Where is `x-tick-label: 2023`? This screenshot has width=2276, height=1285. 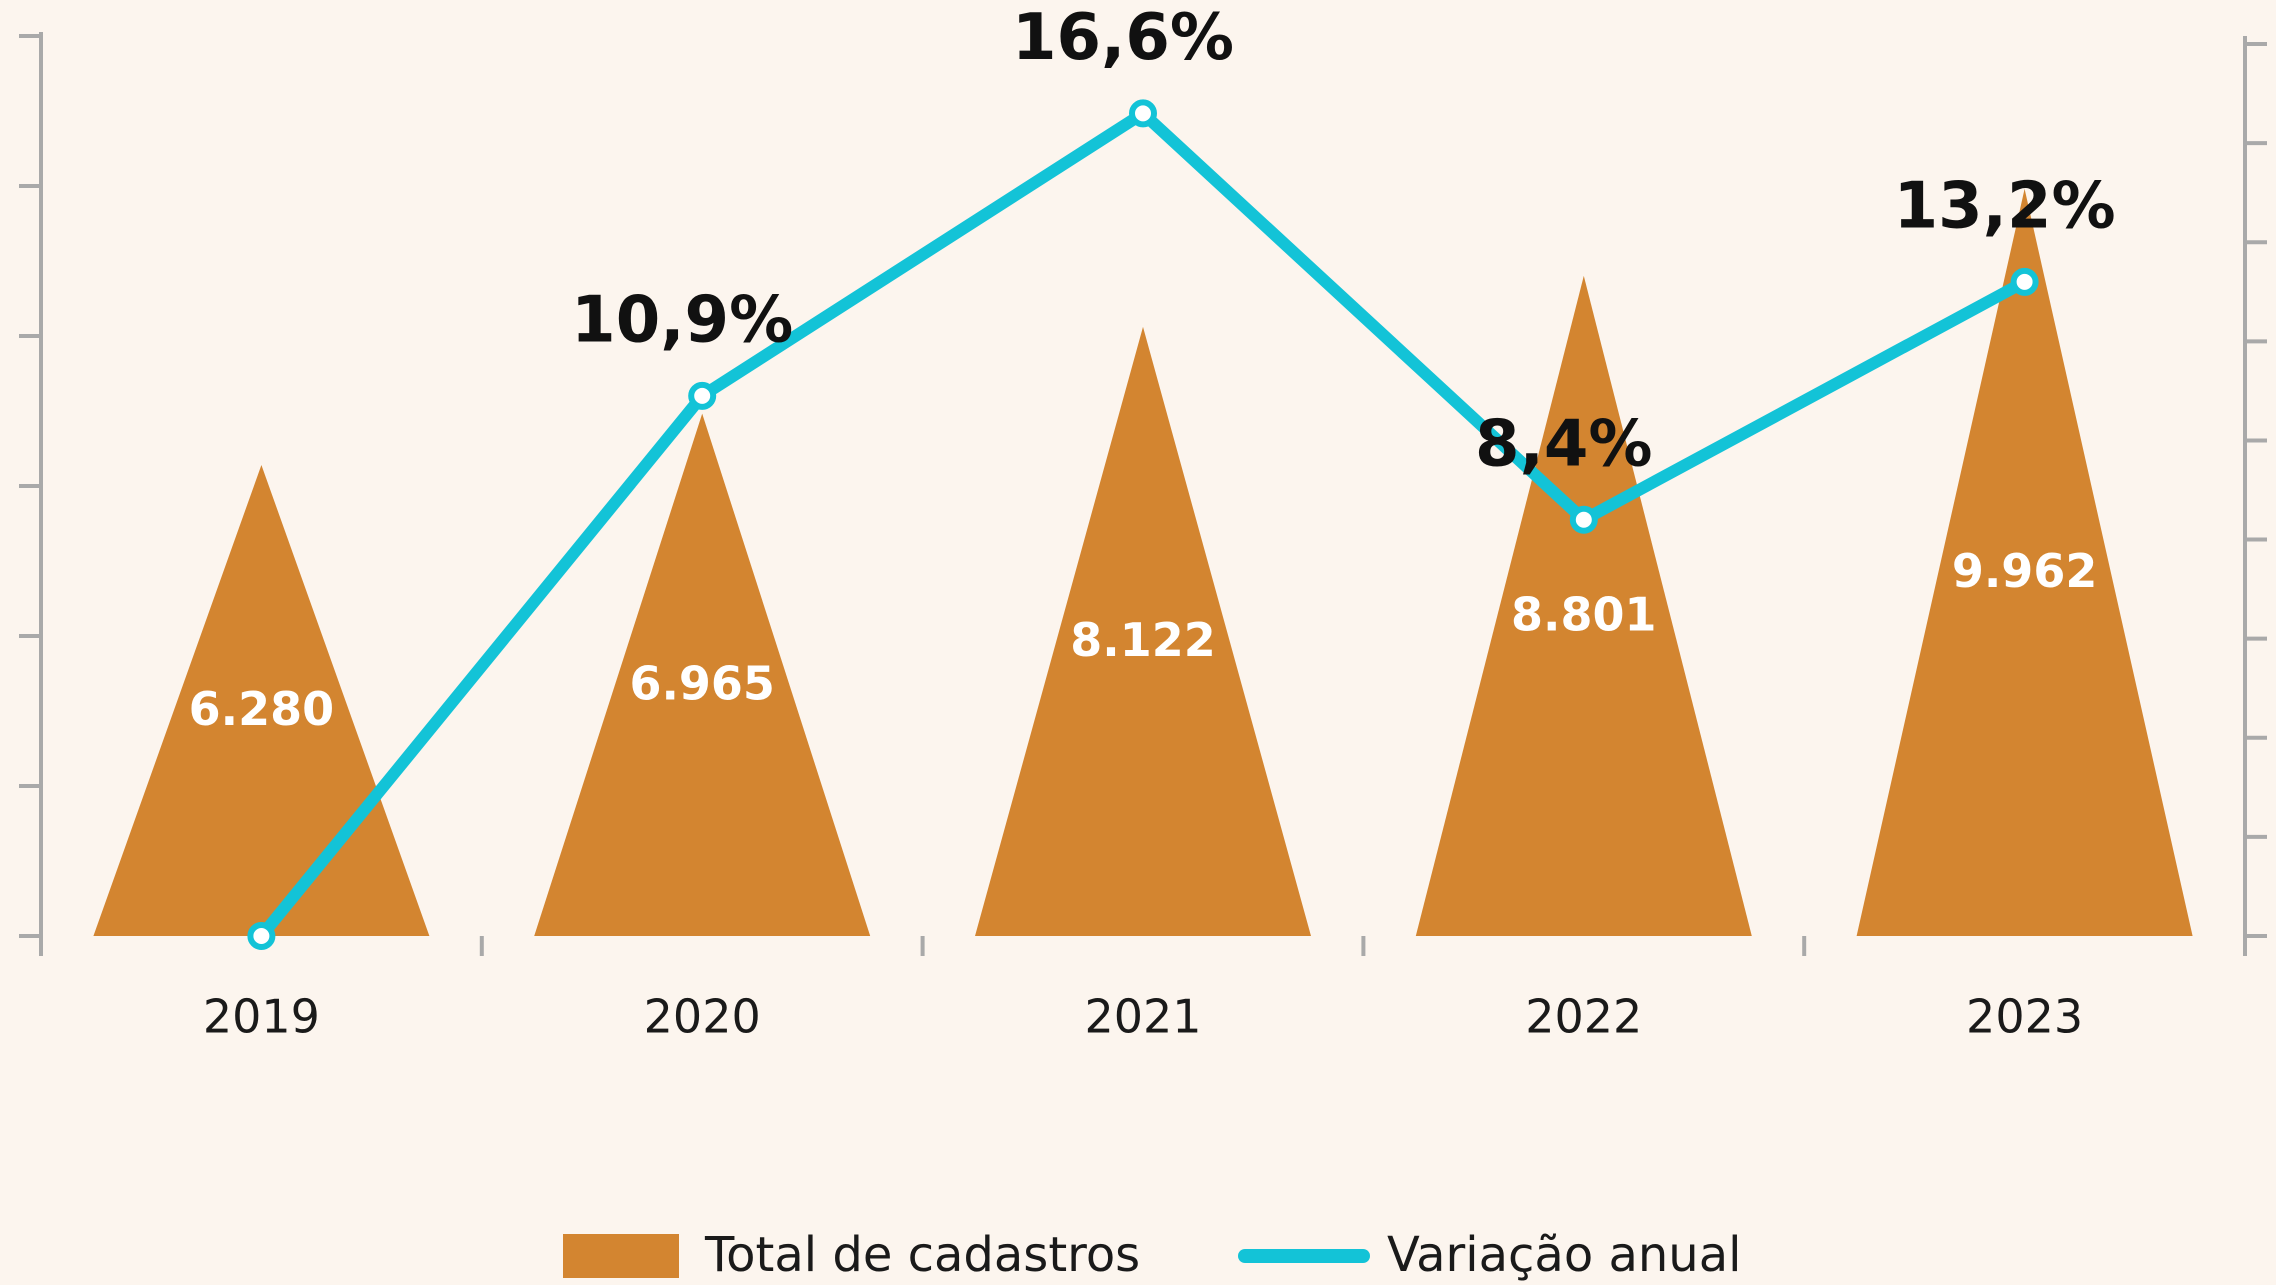
x-tick-label: 2023 is located at coordinates (2024, 1017).